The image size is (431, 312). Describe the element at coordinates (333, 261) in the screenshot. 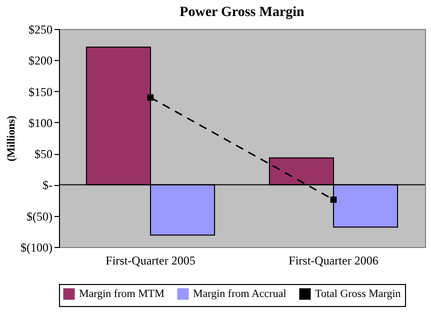

I see `x-tick-label: First-Quarter 2006` at that location.